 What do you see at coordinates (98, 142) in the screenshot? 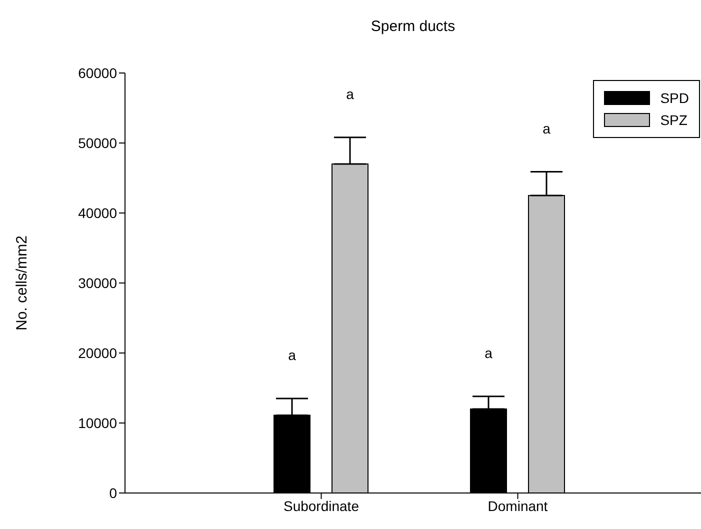
I see `y-tick-label: 50000` at bounding box center [98, 142].